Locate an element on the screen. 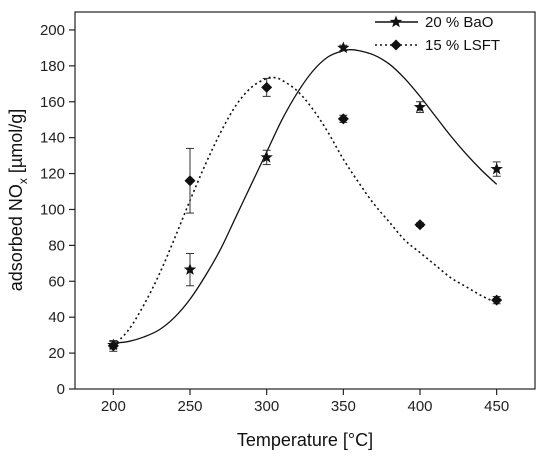 Image resolution: width=550 pixels, height=458 pixels. x-tick-label-300: 300 is located at coordinates (266, 406).